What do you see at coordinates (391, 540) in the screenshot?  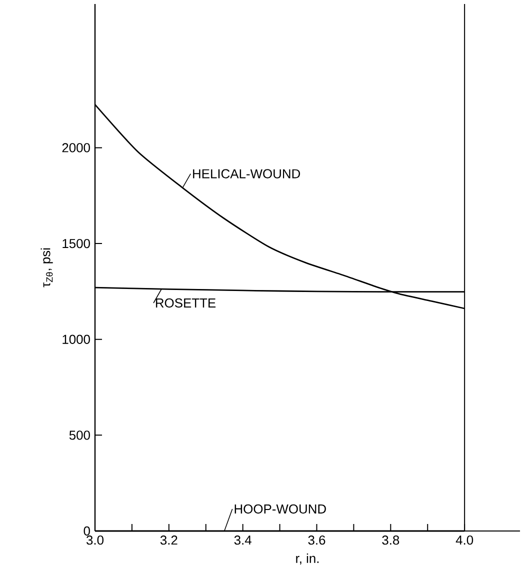 I see `x-tick-label: 3.8` at bounding box center [391, 540].